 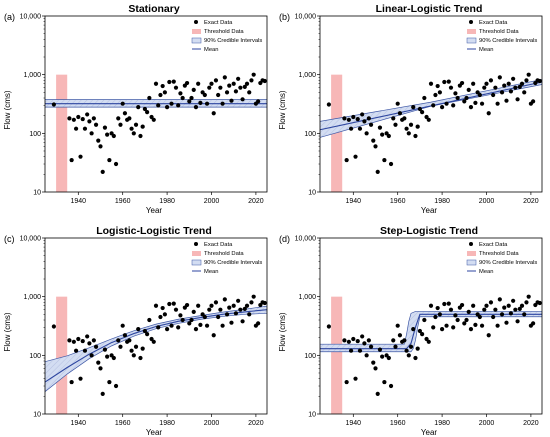 What do you see at coordinates (431, 331) in the screenshot?
I see `mean-line` at bounding box center [431, 331].